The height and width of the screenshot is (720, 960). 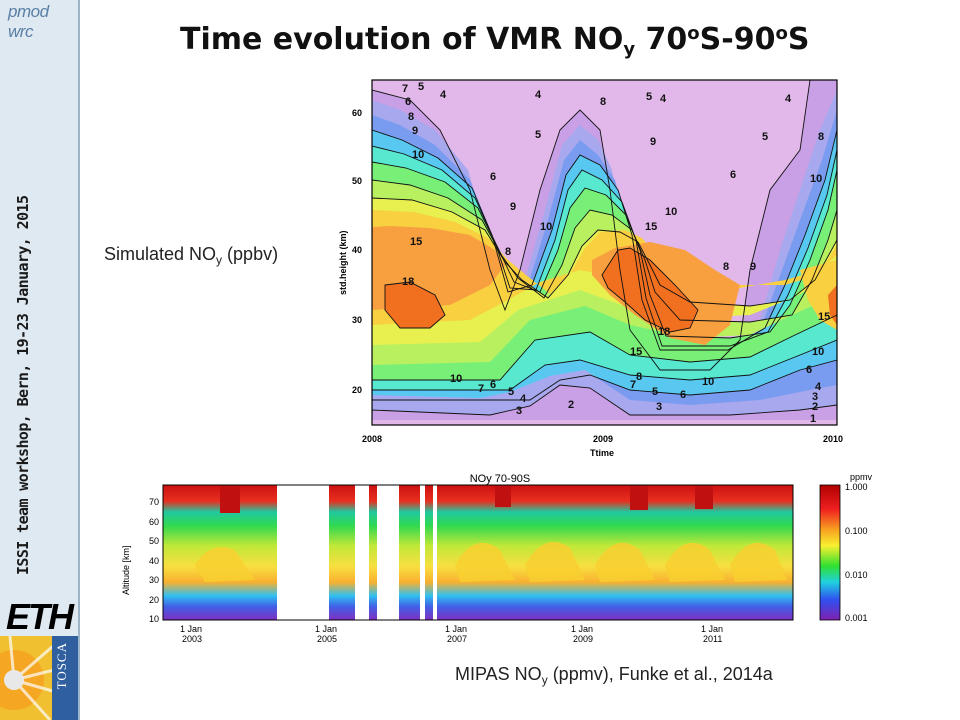 I want to click on x-tick-2008: 2008, so click(x=372, y=439).